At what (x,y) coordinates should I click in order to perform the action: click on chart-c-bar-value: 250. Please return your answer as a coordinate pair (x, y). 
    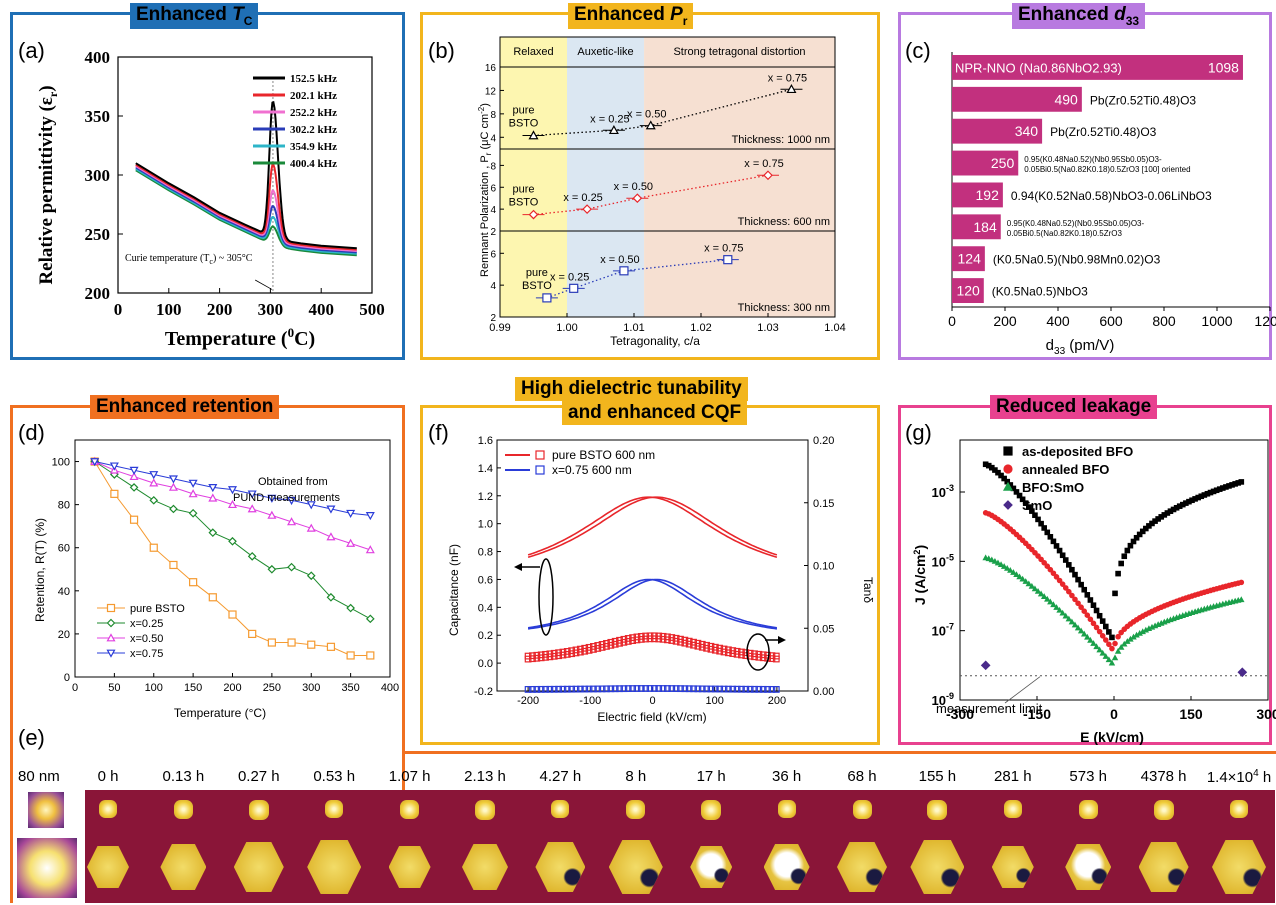
    Looking at the image, I should click on (1003, 163).